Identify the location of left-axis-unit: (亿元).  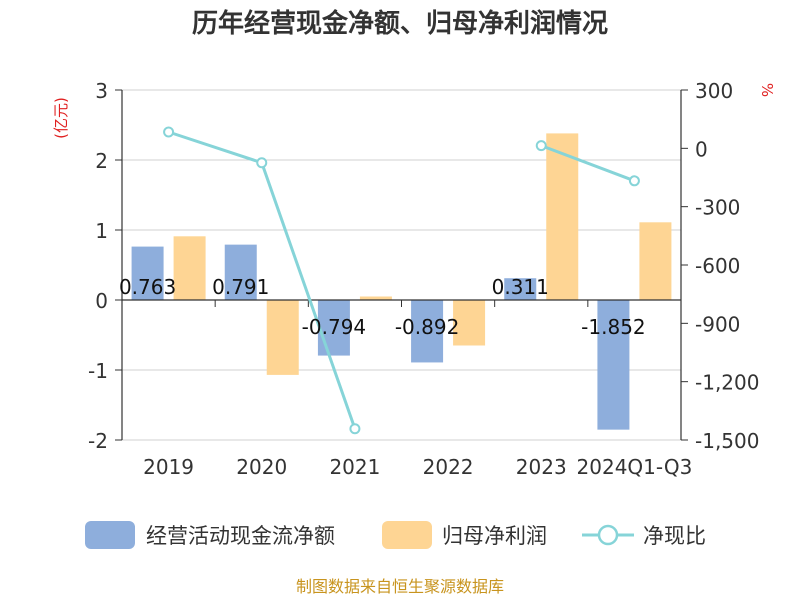
(61, 118).